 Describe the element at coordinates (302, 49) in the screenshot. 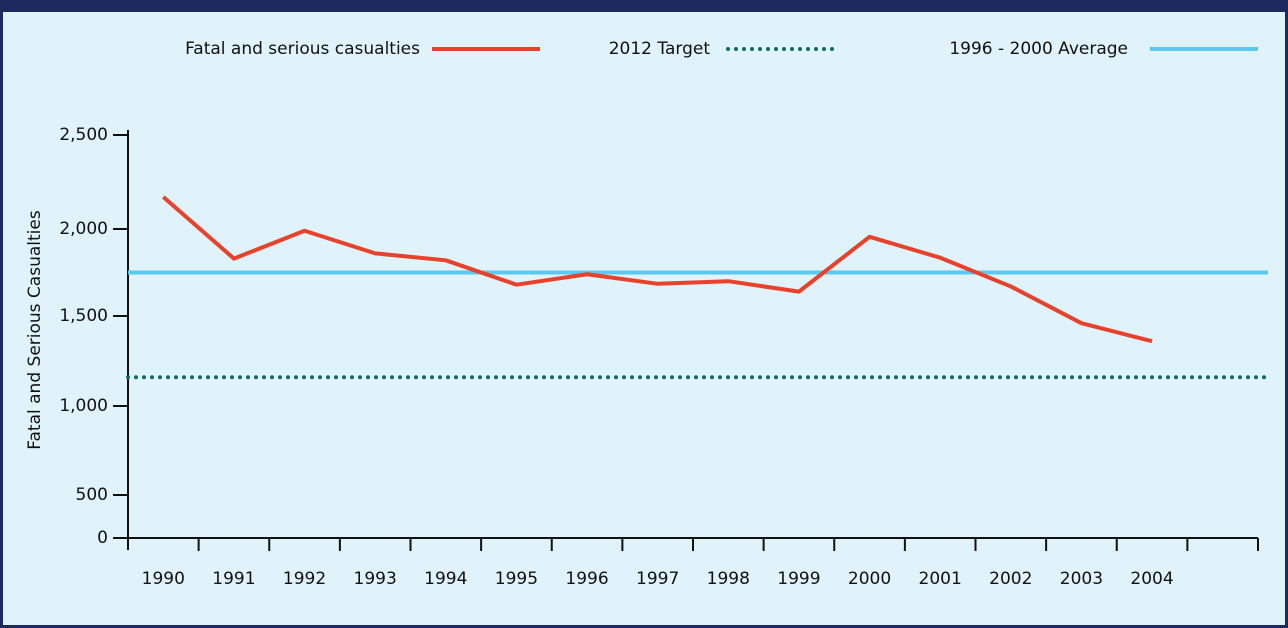

I see `legend-label: Fatal and serious casualties` at that location.